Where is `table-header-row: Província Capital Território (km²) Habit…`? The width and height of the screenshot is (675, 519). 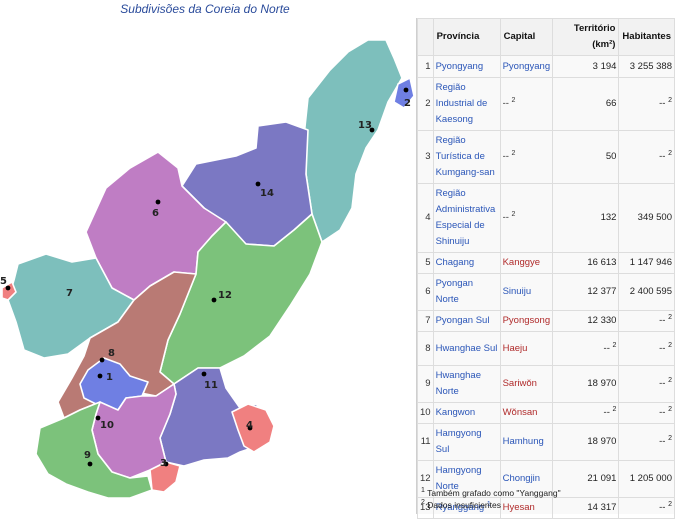 table-header-row: Província Capital Território (km²) Habit… is located at coordinates (546, 37).